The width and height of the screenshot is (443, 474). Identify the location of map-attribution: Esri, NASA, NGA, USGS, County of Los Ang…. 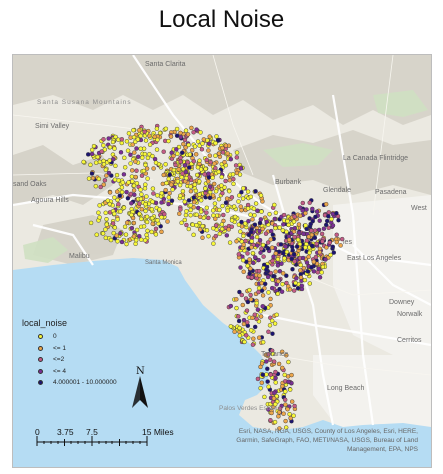
(327, 440).